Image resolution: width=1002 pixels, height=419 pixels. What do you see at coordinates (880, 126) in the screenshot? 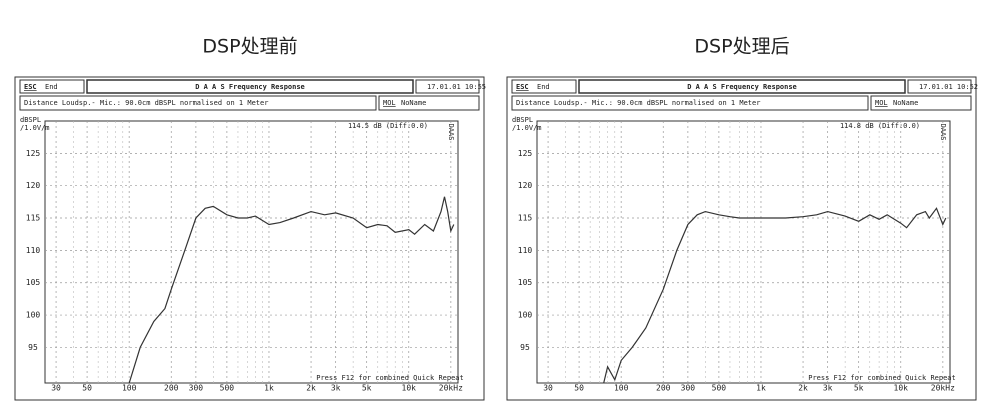
I see `annotation: 114.8 dB (Diff:0.0)` at bounding box center [880, 126].